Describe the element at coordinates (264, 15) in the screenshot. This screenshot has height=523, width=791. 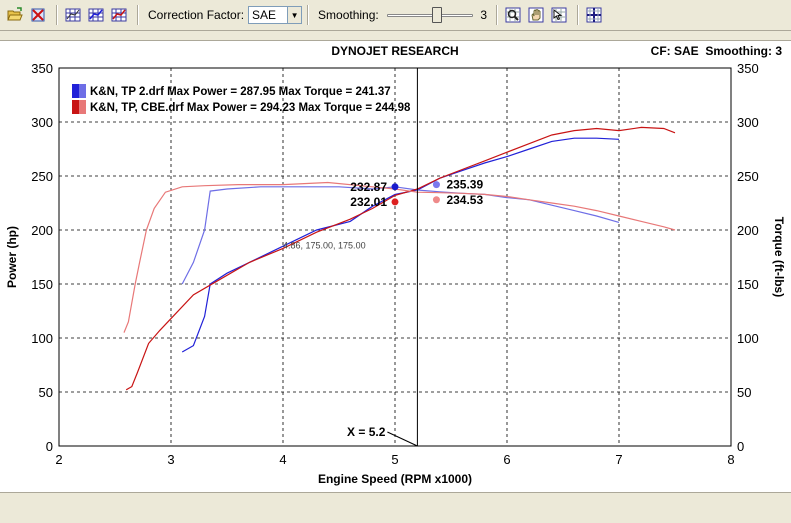
I see `correction-factor-value: SAE` at that location.